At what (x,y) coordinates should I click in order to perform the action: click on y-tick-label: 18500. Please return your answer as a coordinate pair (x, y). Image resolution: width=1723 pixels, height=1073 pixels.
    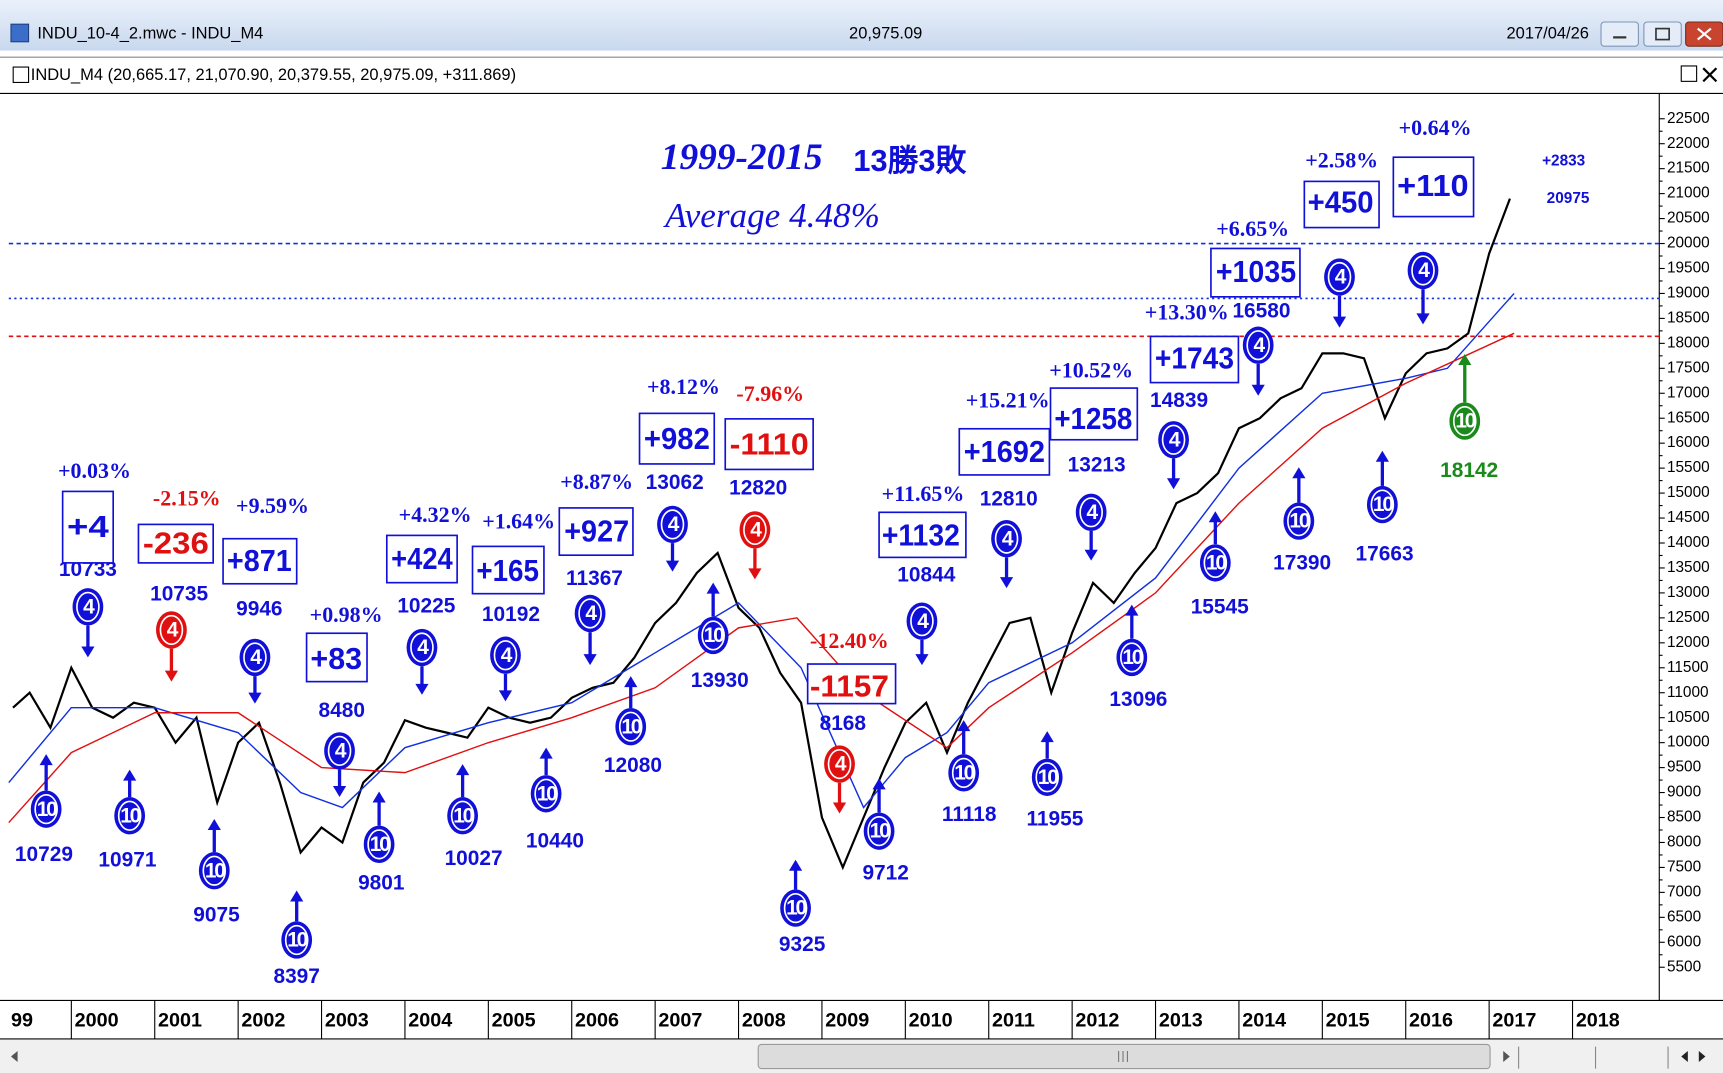
    Looking at the image, I should click on (1688, 317).